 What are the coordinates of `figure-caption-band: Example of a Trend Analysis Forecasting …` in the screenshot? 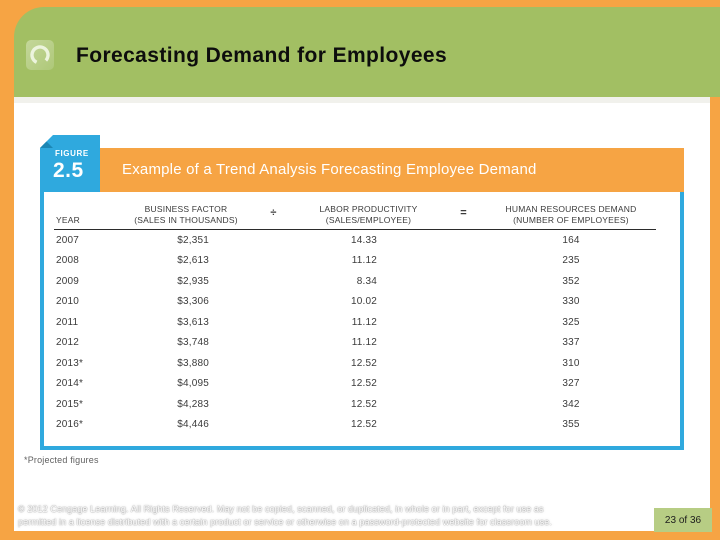 It's located at (392, 170).